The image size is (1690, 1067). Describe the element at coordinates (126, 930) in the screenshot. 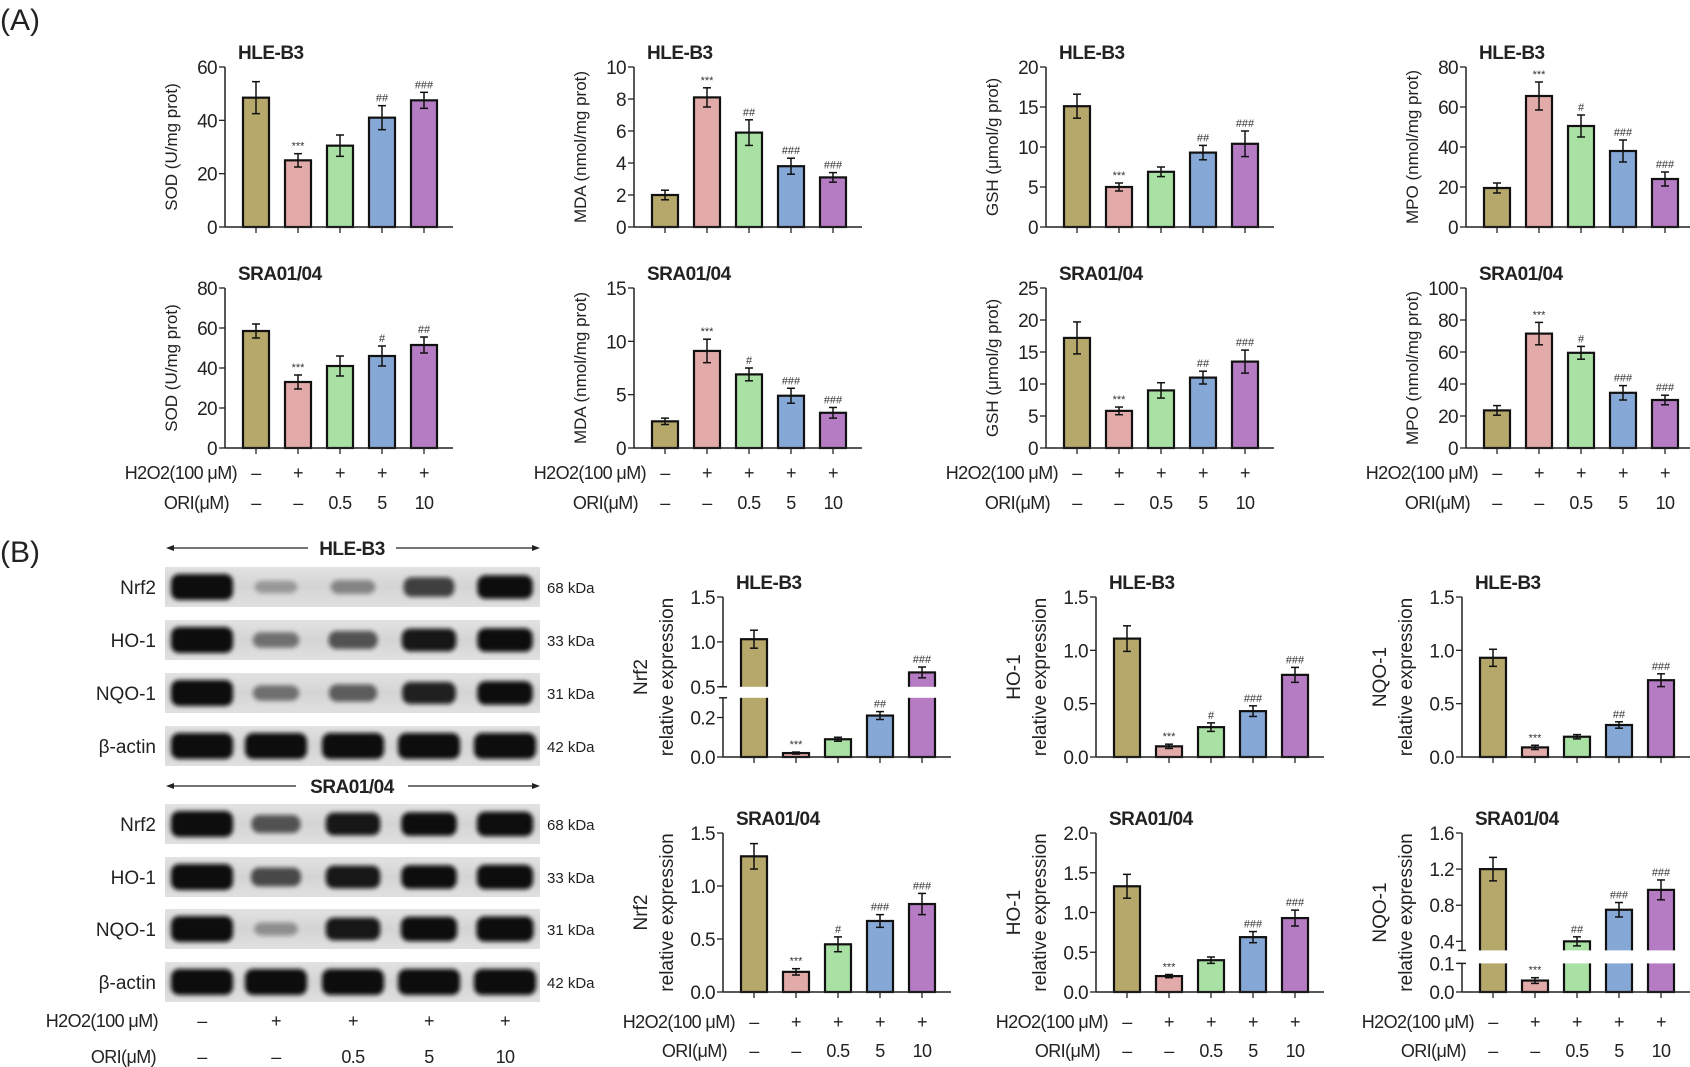

I see `protein-label: NQO-1` at that location.